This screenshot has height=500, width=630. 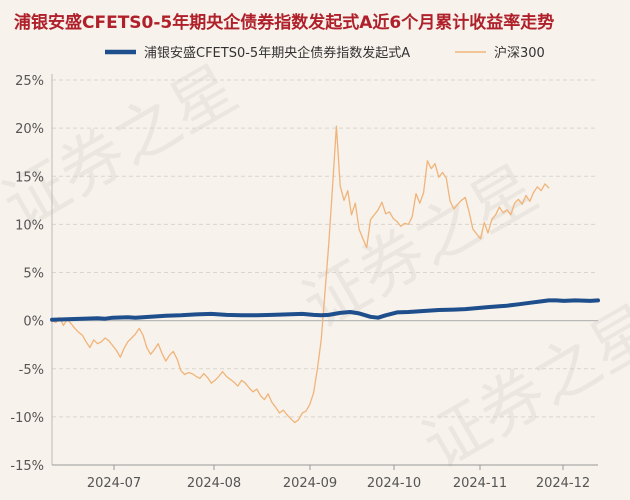 I want to click on legend-label-2: 沪深300, so click(x=519, y=53).